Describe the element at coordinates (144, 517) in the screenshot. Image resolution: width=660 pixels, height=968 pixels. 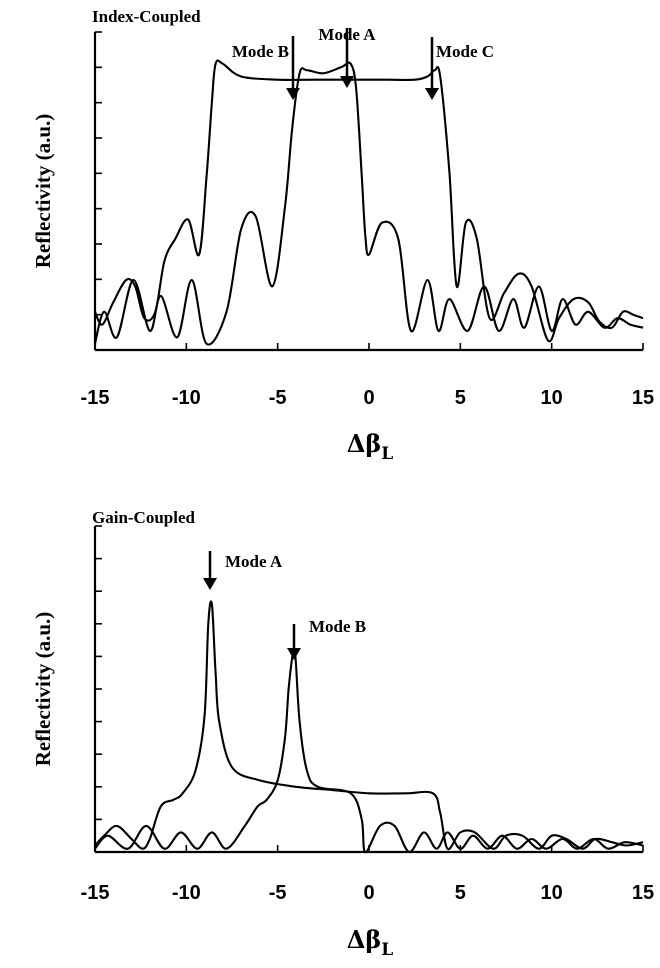
I see `panel-title: Gain-Coupled` at that location.